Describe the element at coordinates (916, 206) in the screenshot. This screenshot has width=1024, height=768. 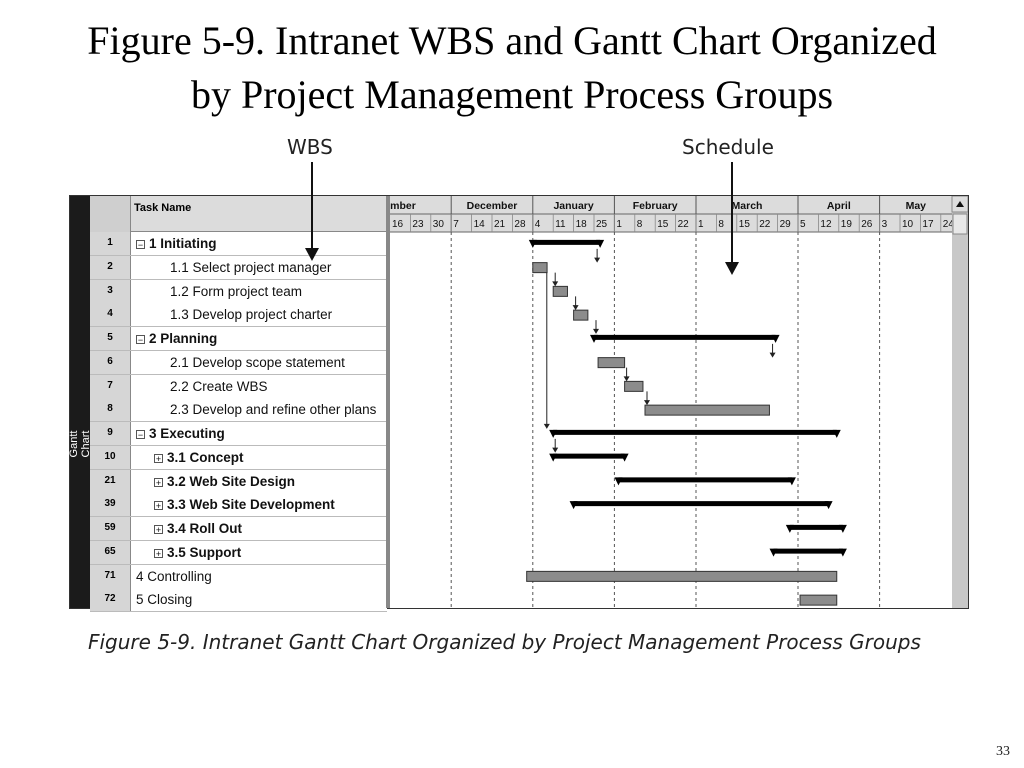
I see `month-label: May` at that location.